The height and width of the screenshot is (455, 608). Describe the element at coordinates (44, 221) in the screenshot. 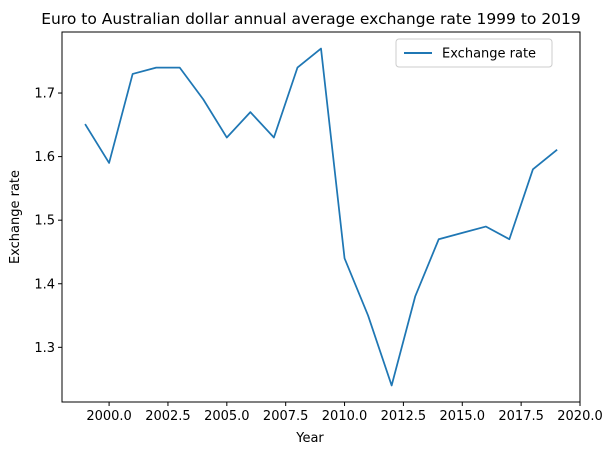

I see `y-tick-label: 1.5` at that location.